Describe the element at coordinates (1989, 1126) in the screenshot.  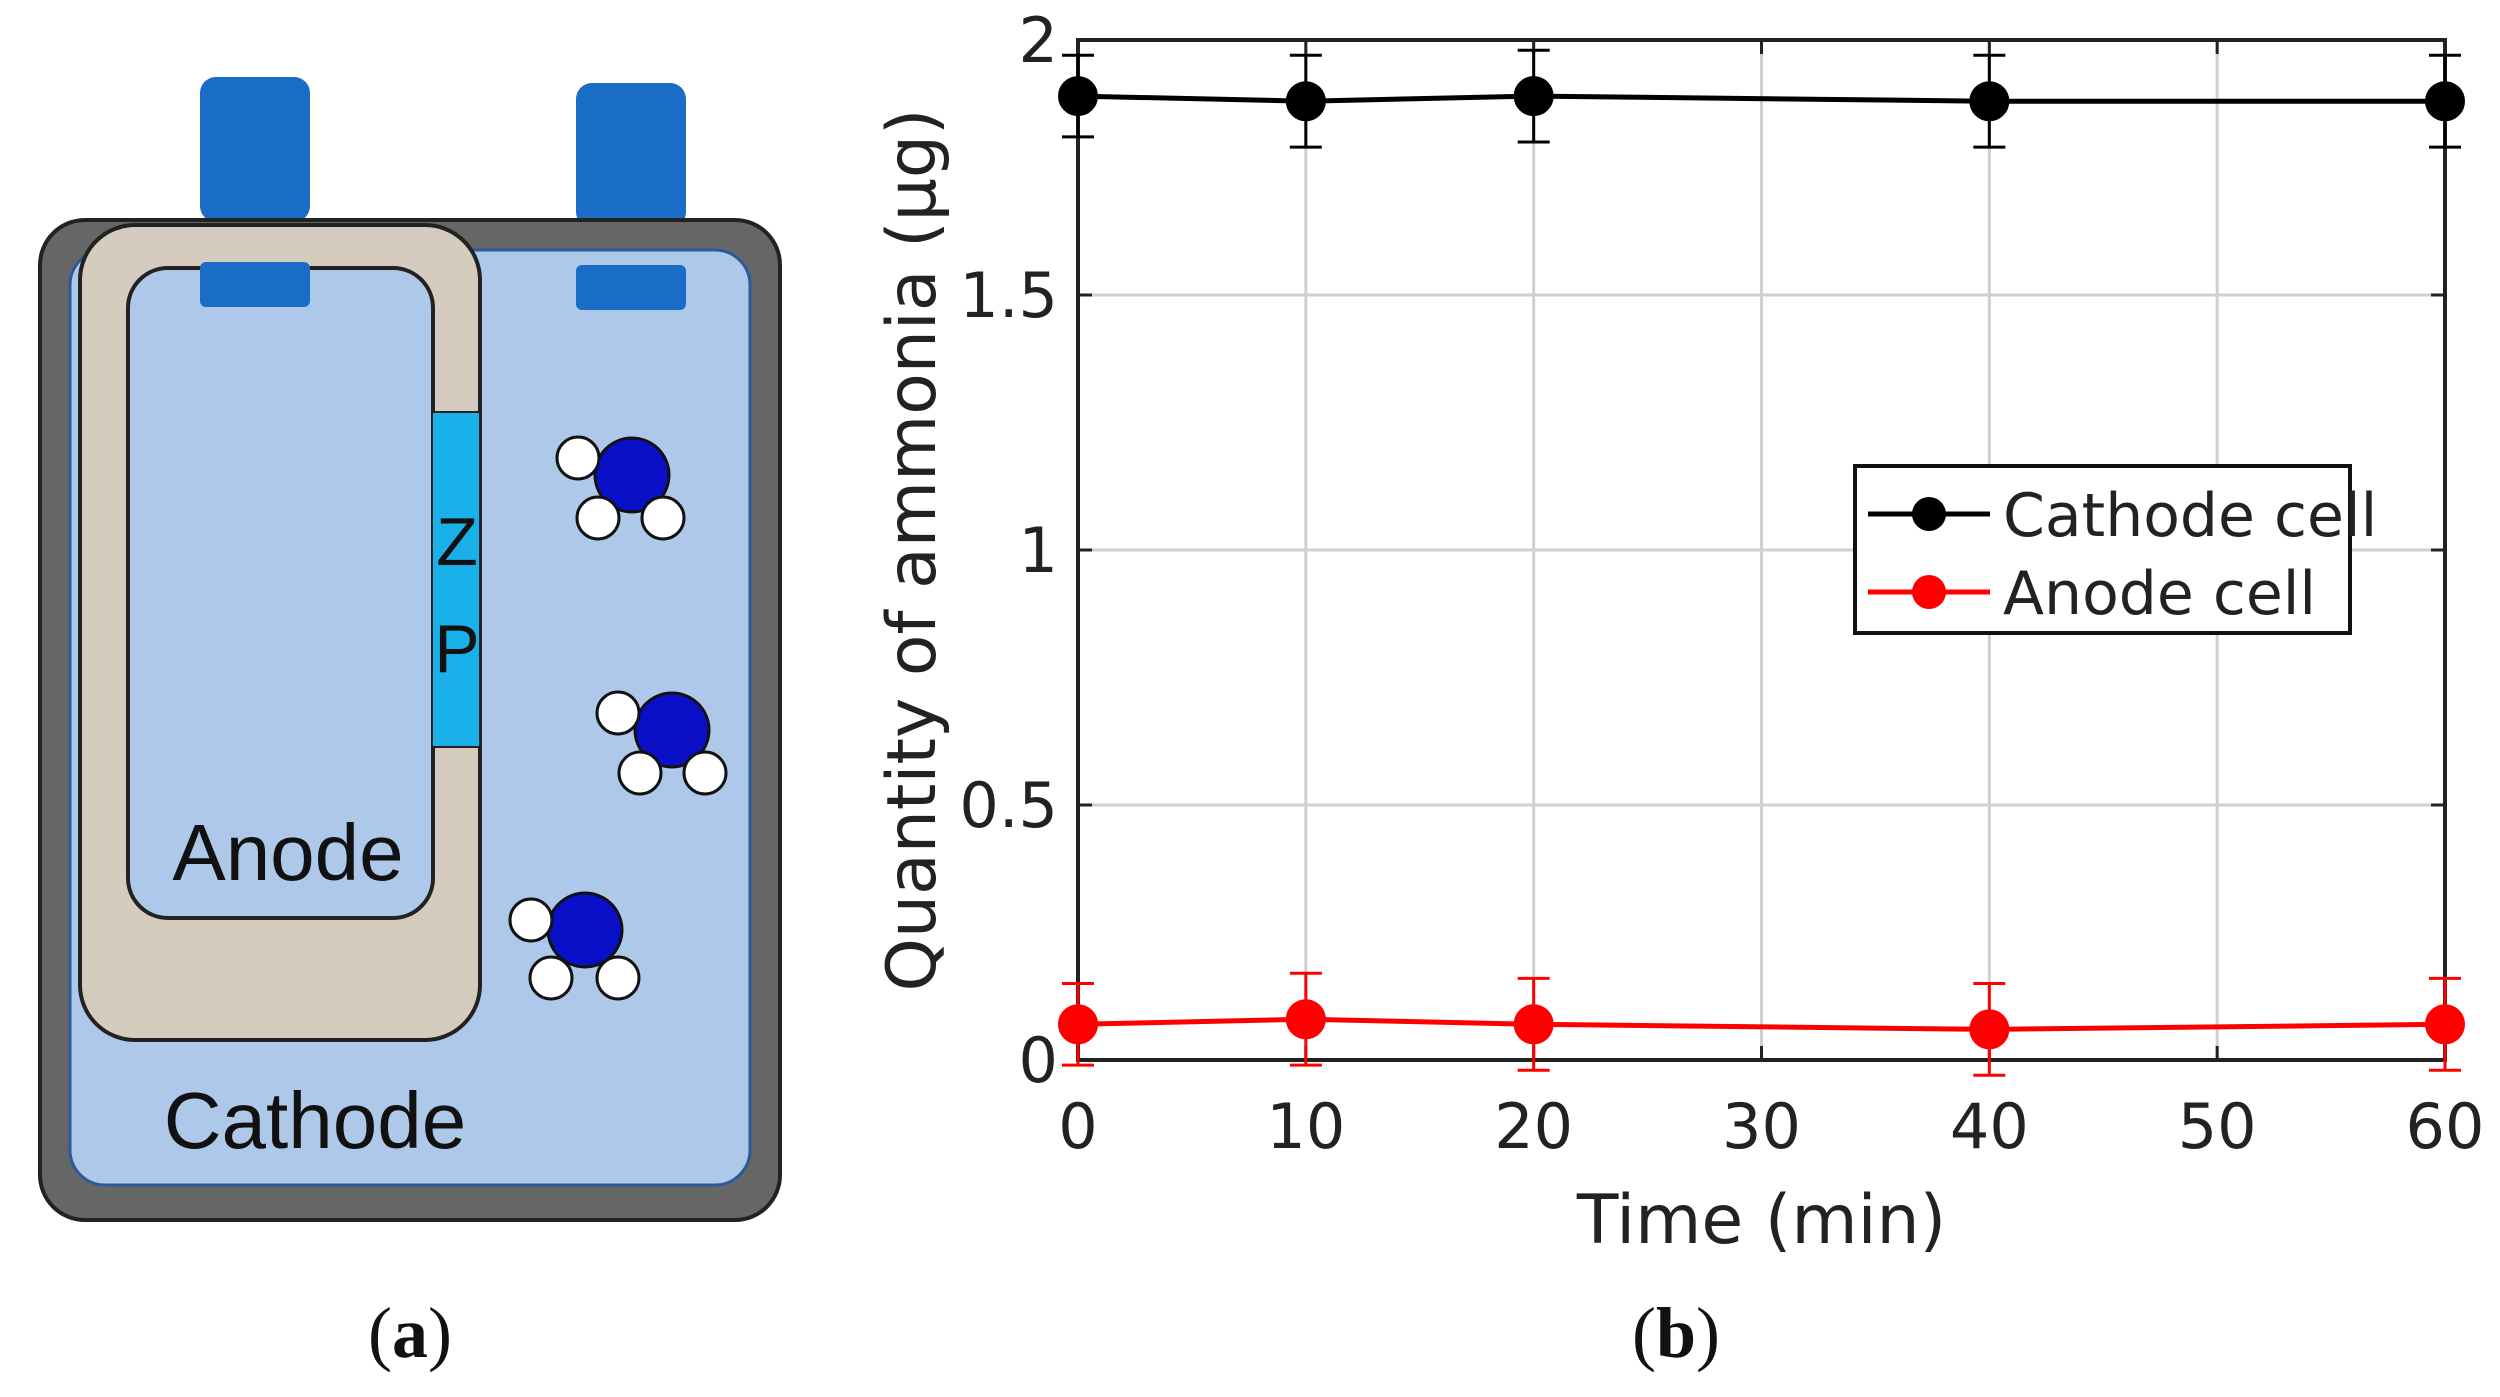
I see `x-tick-label: 40` at that location.